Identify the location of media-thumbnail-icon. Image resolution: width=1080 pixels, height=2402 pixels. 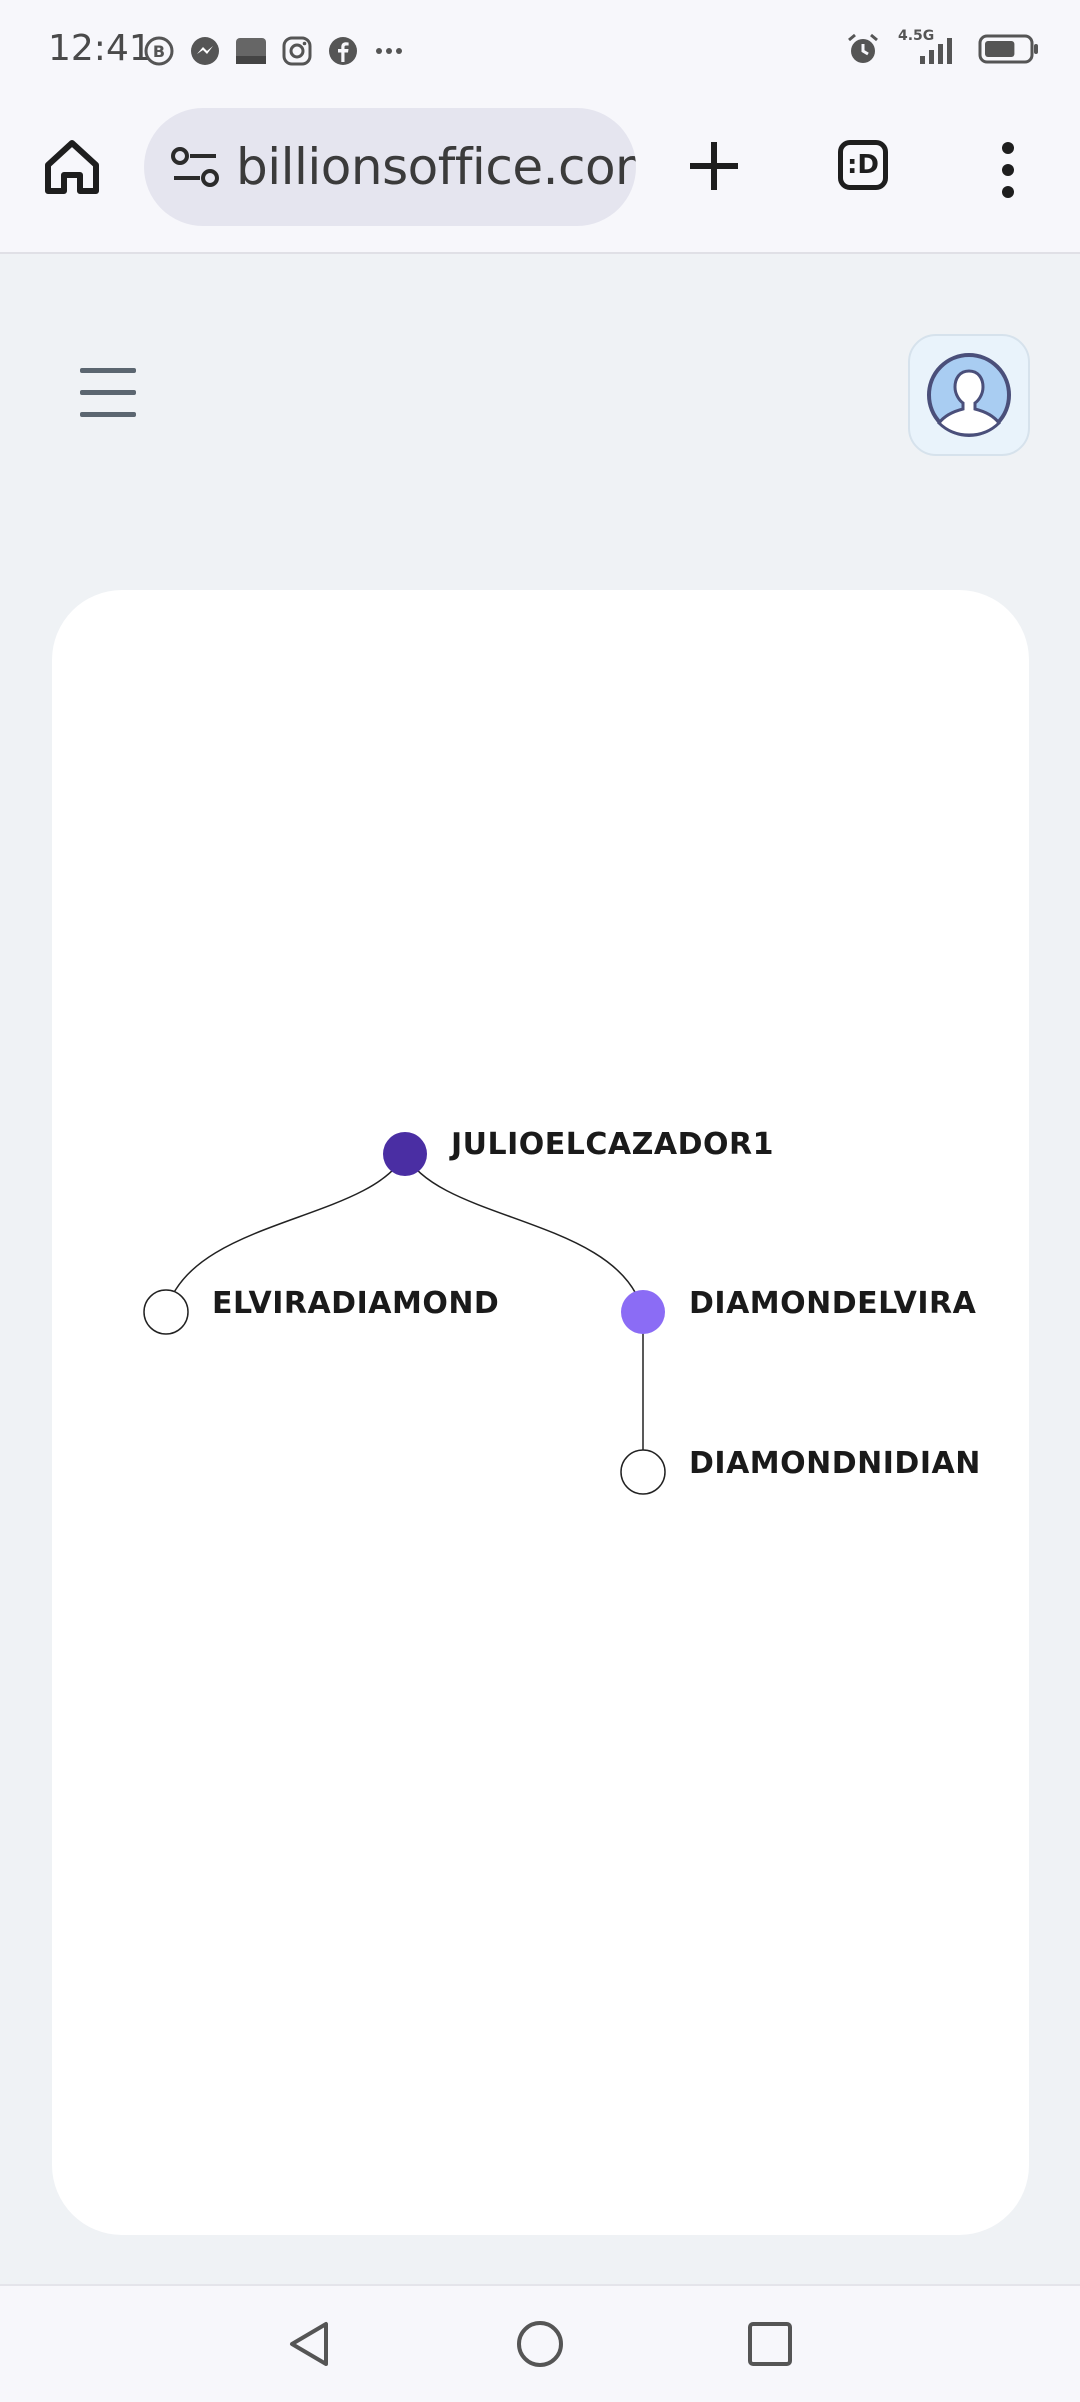
(251, 51).